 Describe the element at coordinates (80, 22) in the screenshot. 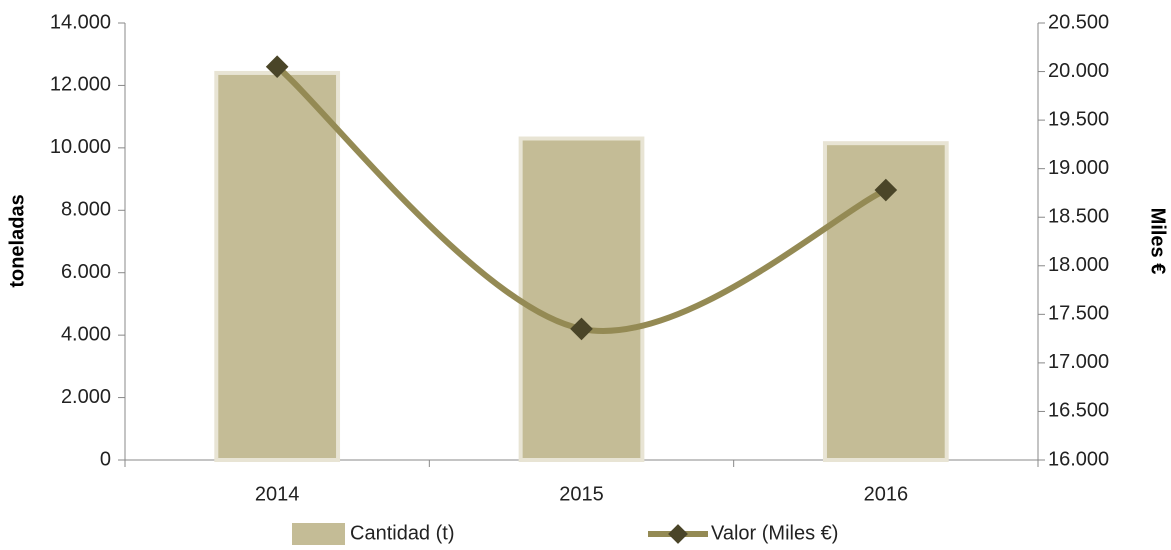

I see `y-tick-label: 14.000` at that location.